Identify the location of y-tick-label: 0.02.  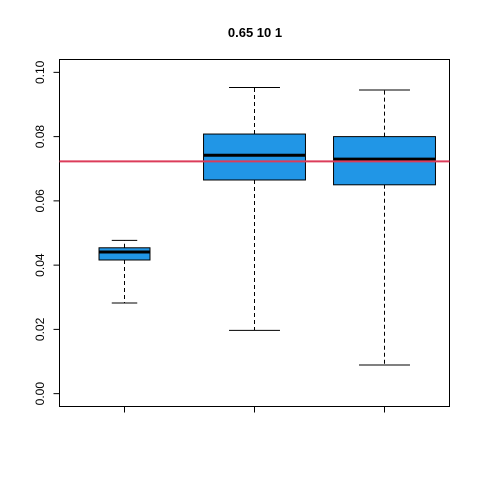
(40, 329).